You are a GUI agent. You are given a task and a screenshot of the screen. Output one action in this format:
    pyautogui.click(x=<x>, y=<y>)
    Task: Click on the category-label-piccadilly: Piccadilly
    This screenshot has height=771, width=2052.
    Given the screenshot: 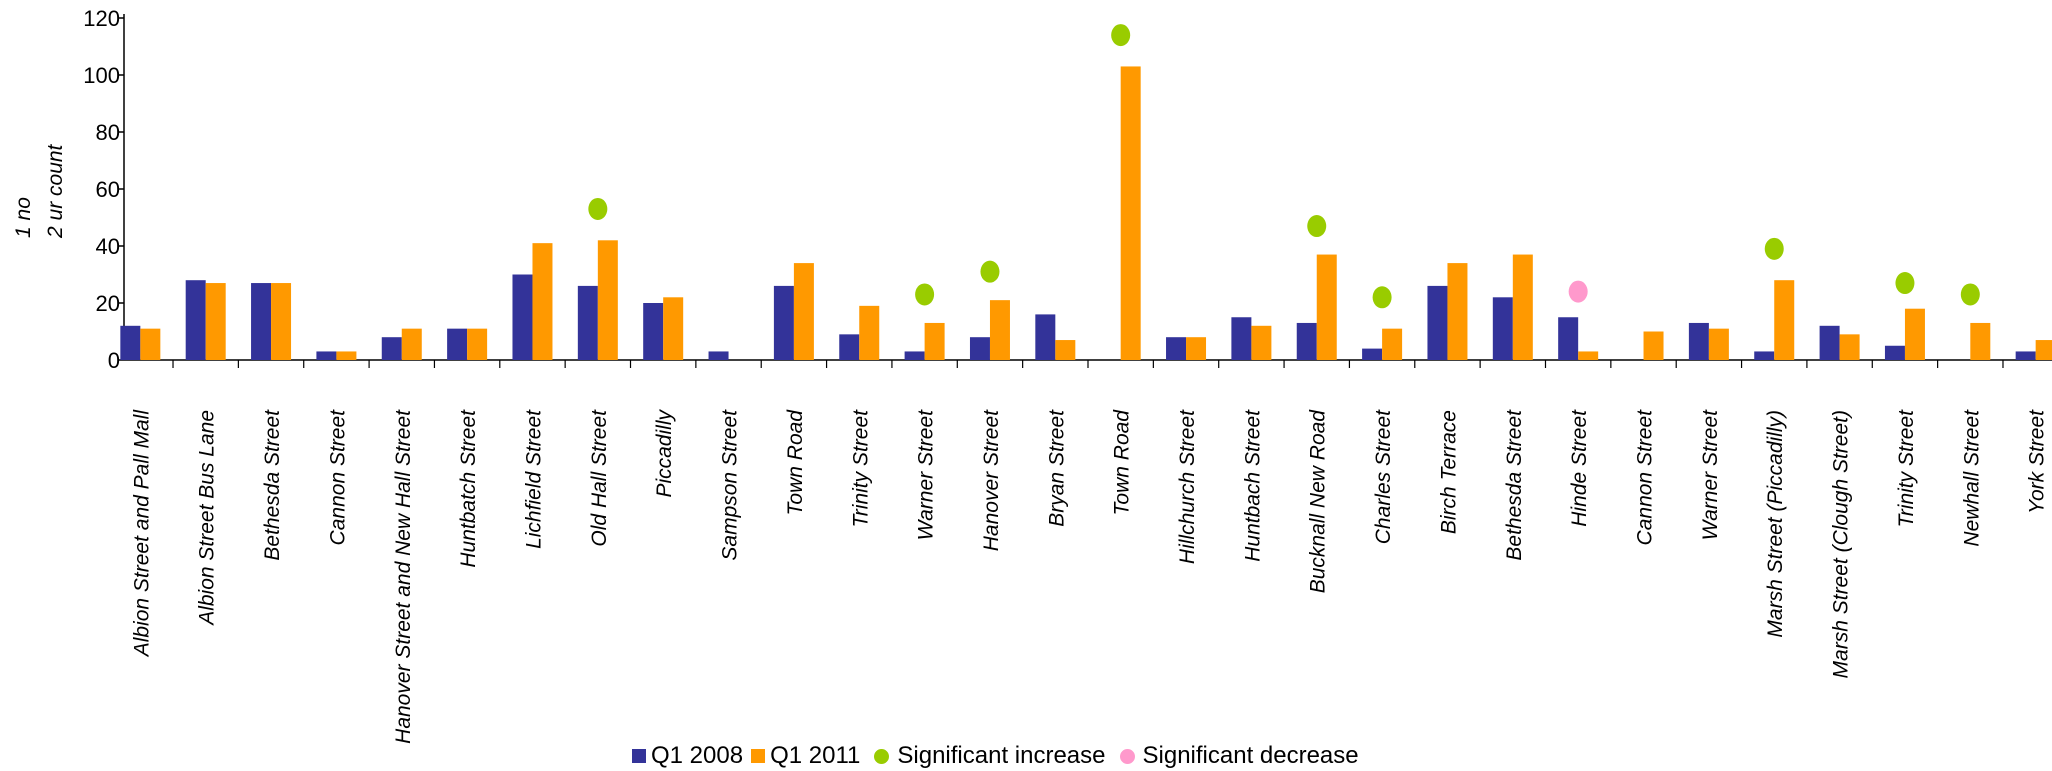 What is the action you would take?
    pyautogui.click(x=664, y=453)
    